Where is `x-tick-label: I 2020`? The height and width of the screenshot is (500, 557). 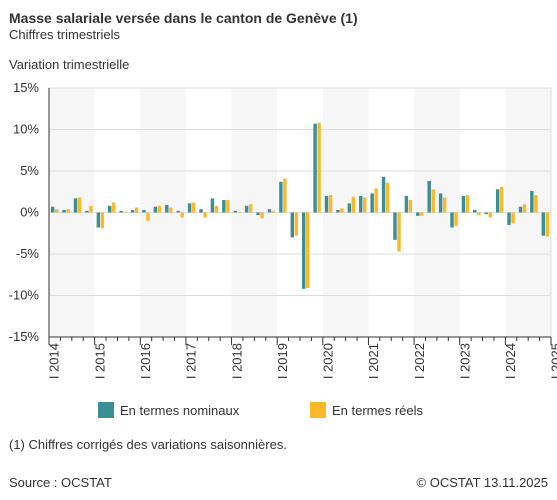 x-tick-label: I 2020 is located at coordinates (328, 361).